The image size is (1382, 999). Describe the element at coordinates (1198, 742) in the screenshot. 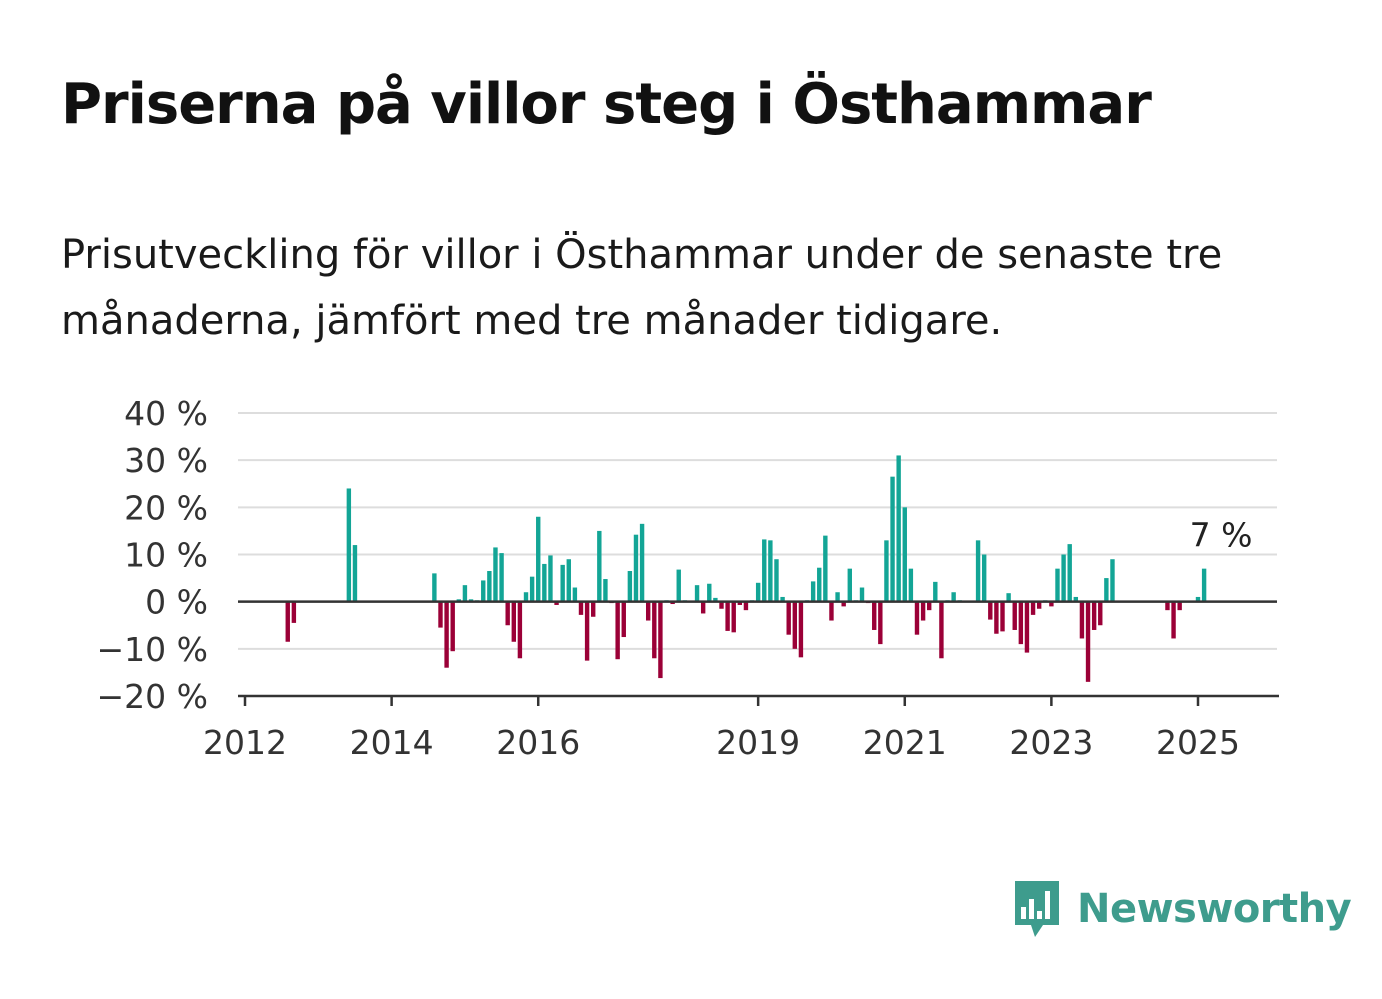

I see `x-tick-label: 2025` at that location.